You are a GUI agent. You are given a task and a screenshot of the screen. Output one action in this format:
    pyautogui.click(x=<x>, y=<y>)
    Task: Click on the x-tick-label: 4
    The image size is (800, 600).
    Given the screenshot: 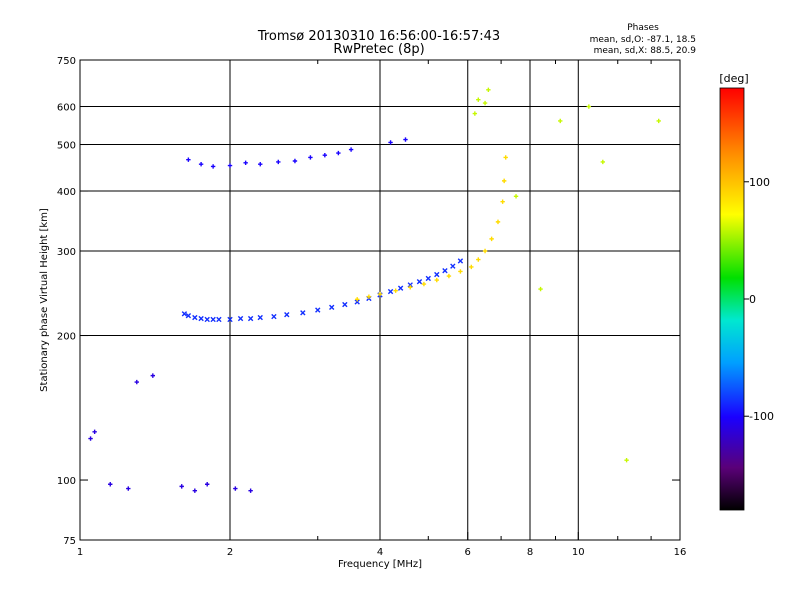 What is the action you would take?
    pyautogui.click(x=380, y=552)
    